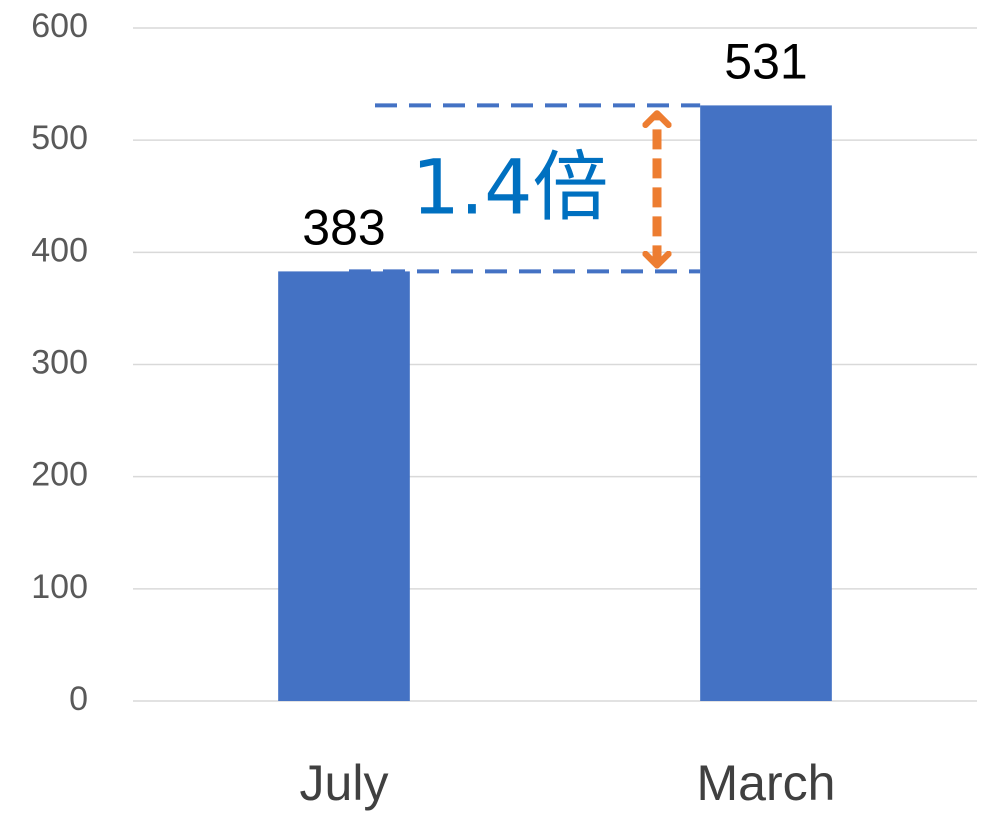 The height and width of the screenshot is (817, 993). What do you see at coordinates (59, 587) in the screenshot?
I see `y-tick-label: 100` at bounding box center [59, 587].